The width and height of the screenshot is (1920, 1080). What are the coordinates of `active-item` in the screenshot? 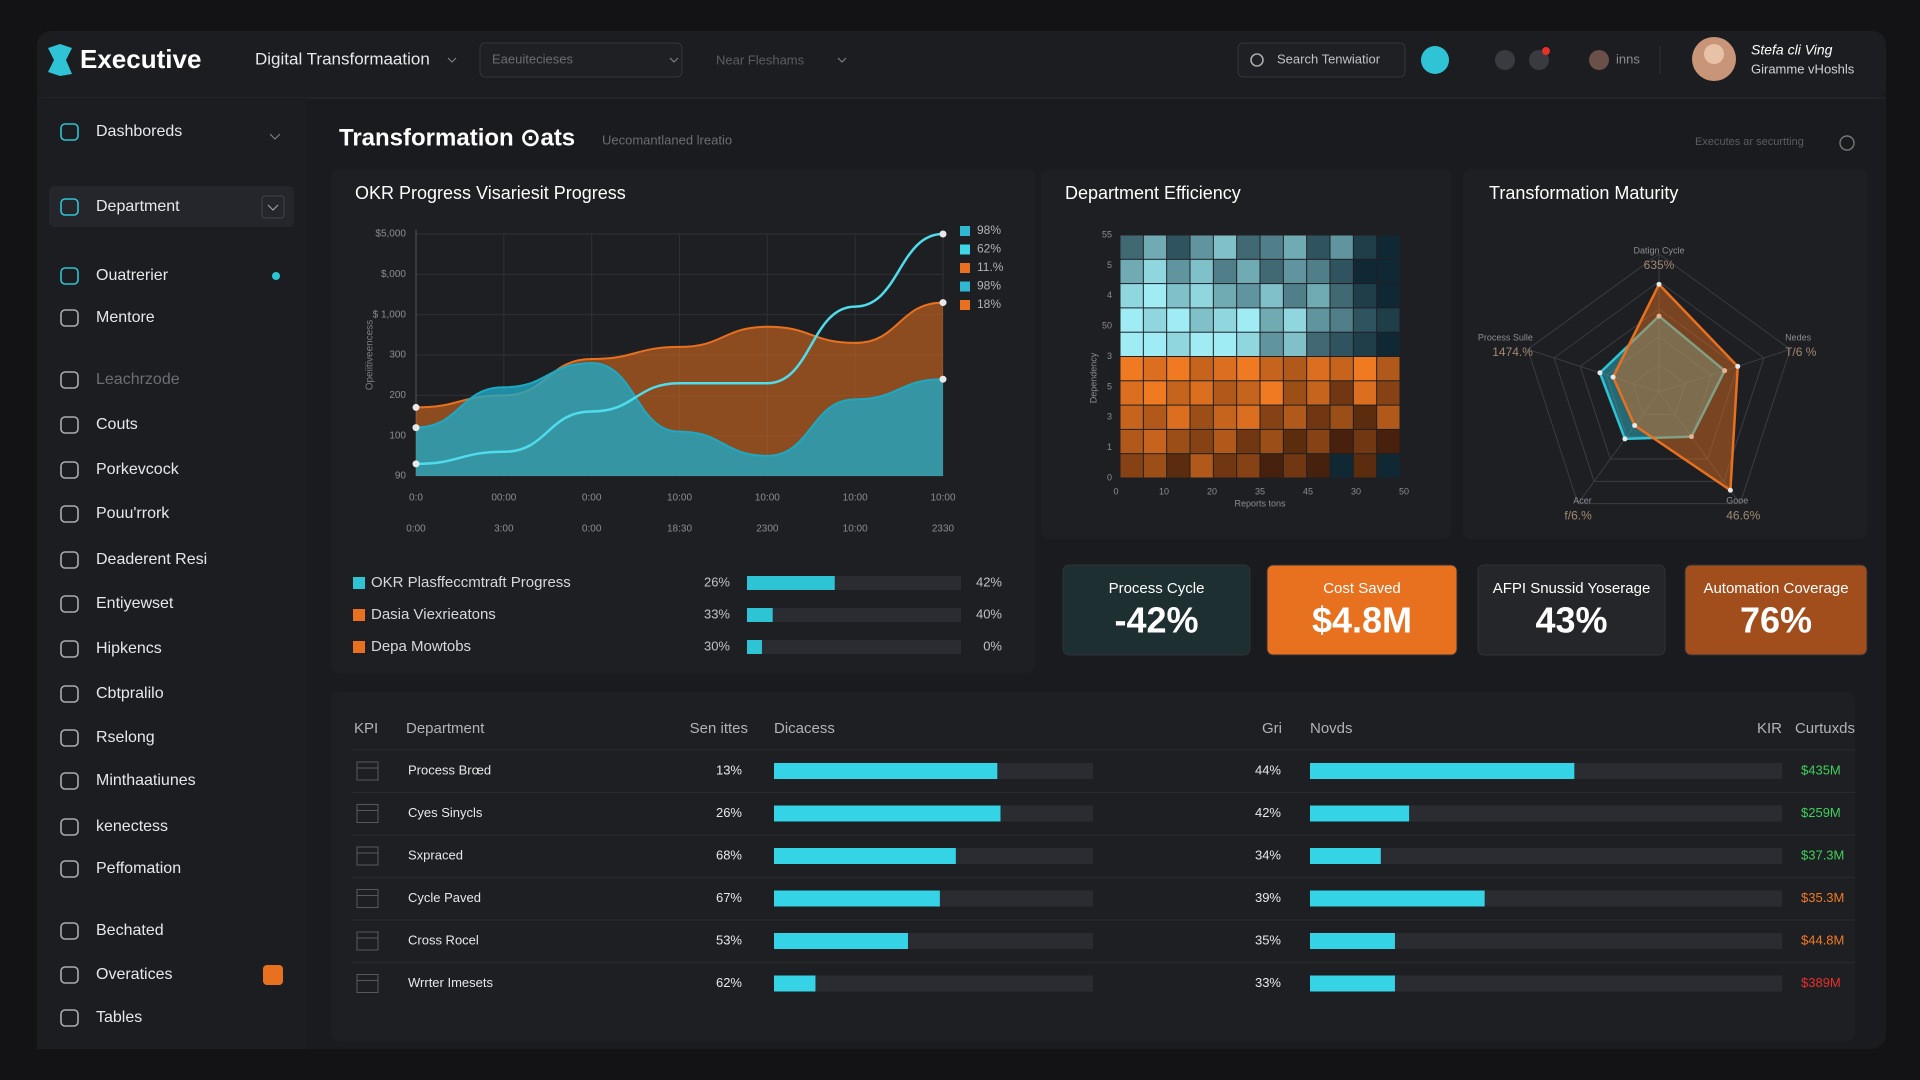 It's located at (171, 206).